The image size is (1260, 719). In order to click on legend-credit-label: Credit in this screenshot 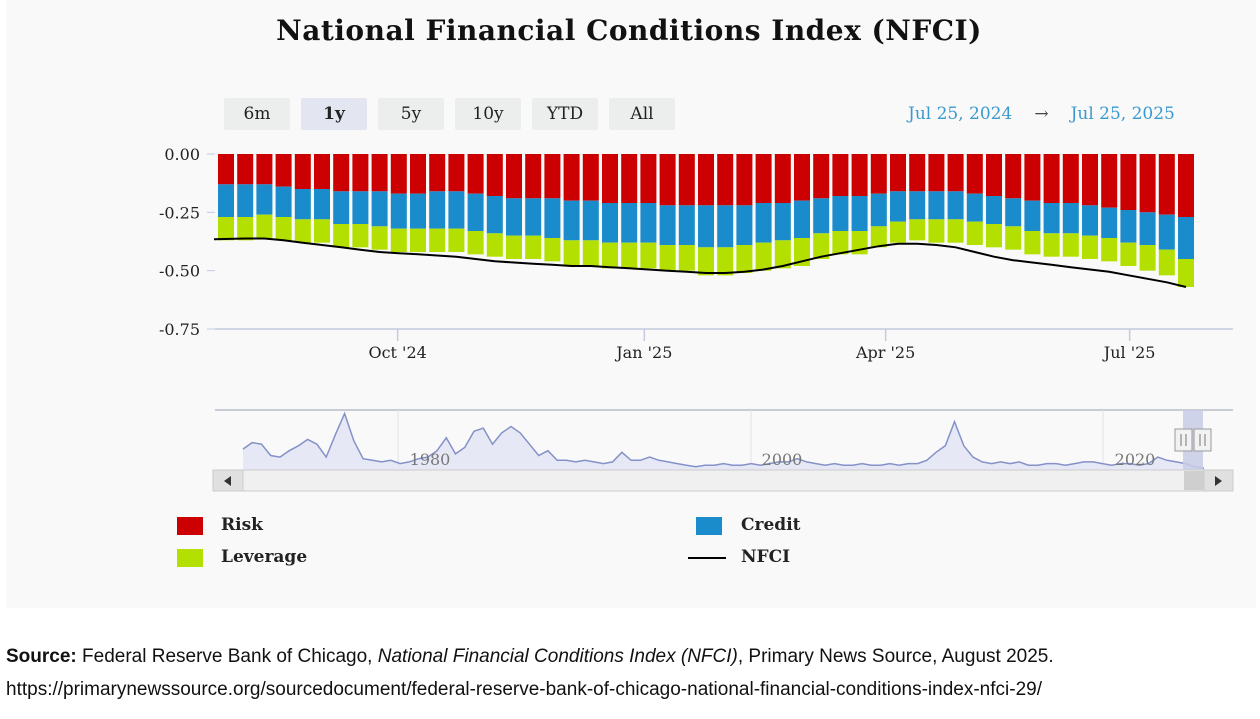, I will do `click(771, 525)`.